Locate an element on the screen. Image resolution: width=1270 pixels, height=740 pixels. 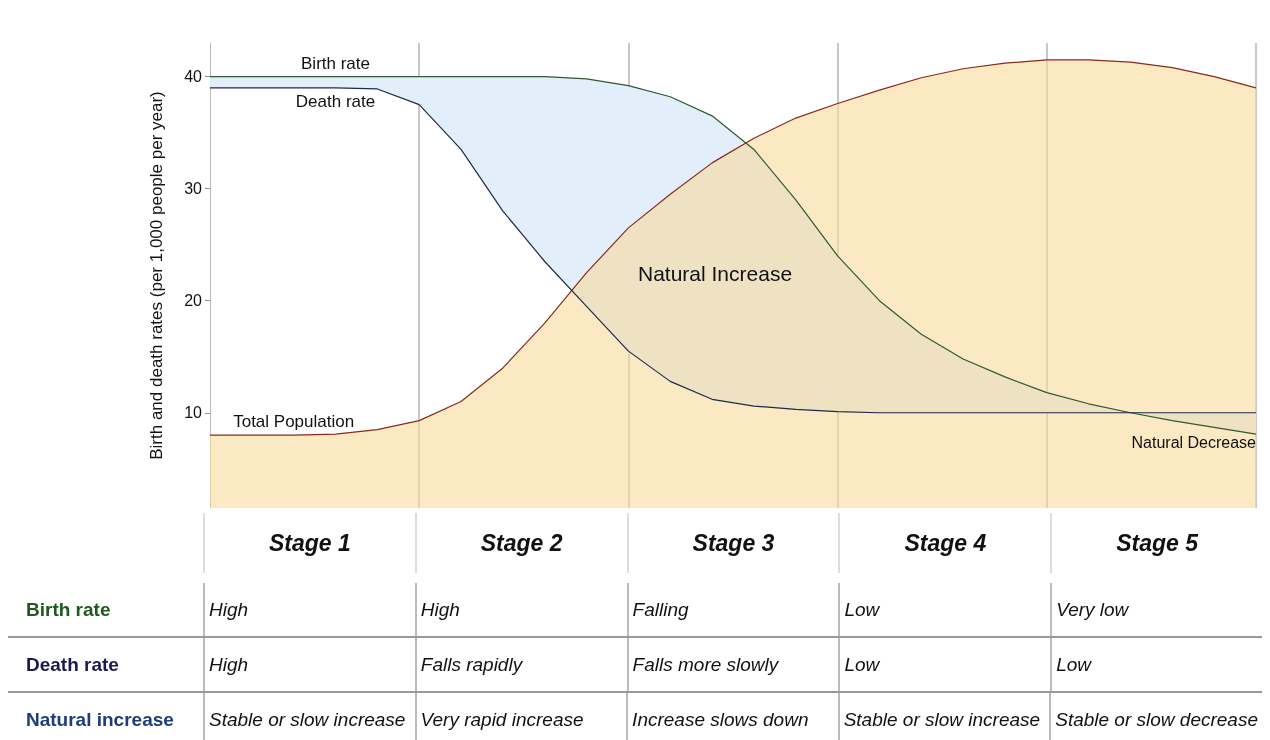
category-label: Stage 4 is located at coordinates (944, 543).